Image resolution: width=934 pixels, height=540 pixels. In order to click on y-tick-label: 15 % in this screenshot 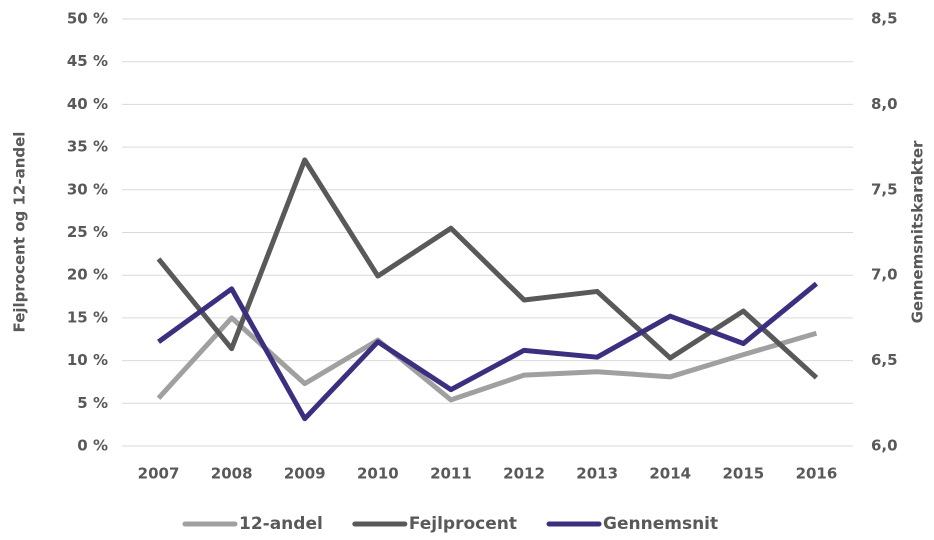, I will do `click(87, 317)`.